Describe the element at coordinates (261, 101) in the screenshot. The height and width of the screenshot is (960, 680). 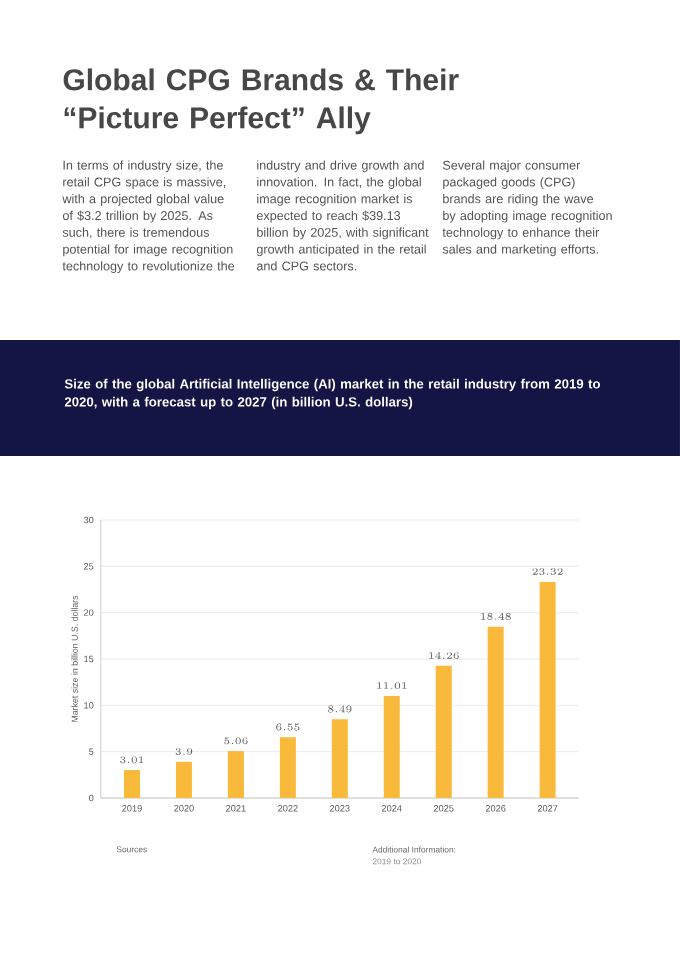
I see `chart-title: Global CPG Brands & Their “Picture Perfect” Ally` at that location.